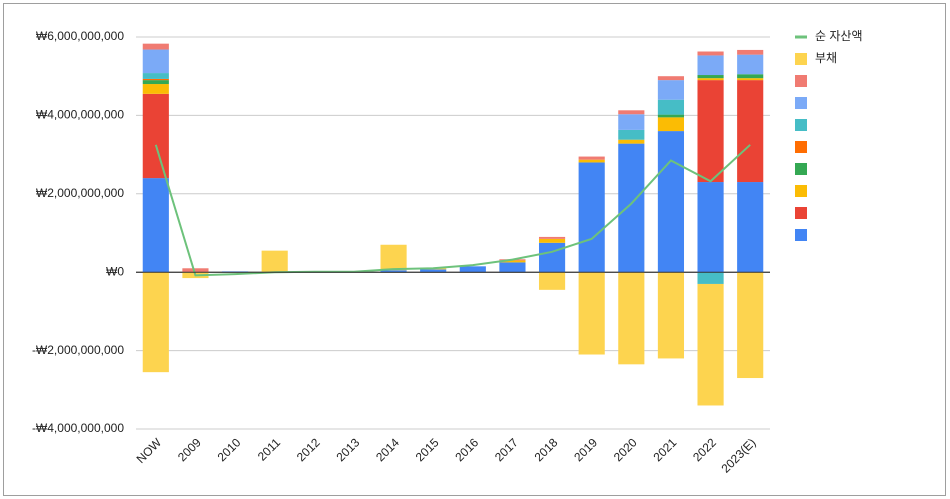  Describe the element at coordinates (115, 271) in the screenshot. I see `y-tick-label: ₩0` at that location.